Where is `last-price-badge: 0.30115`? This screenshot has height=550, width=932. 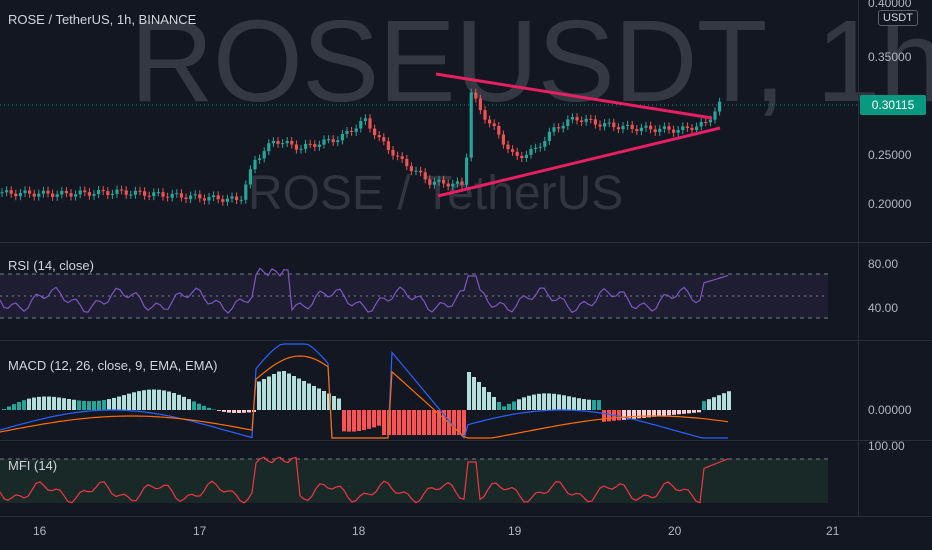 last-price-badge: 0.30115 is located at coordinates (893, 105).